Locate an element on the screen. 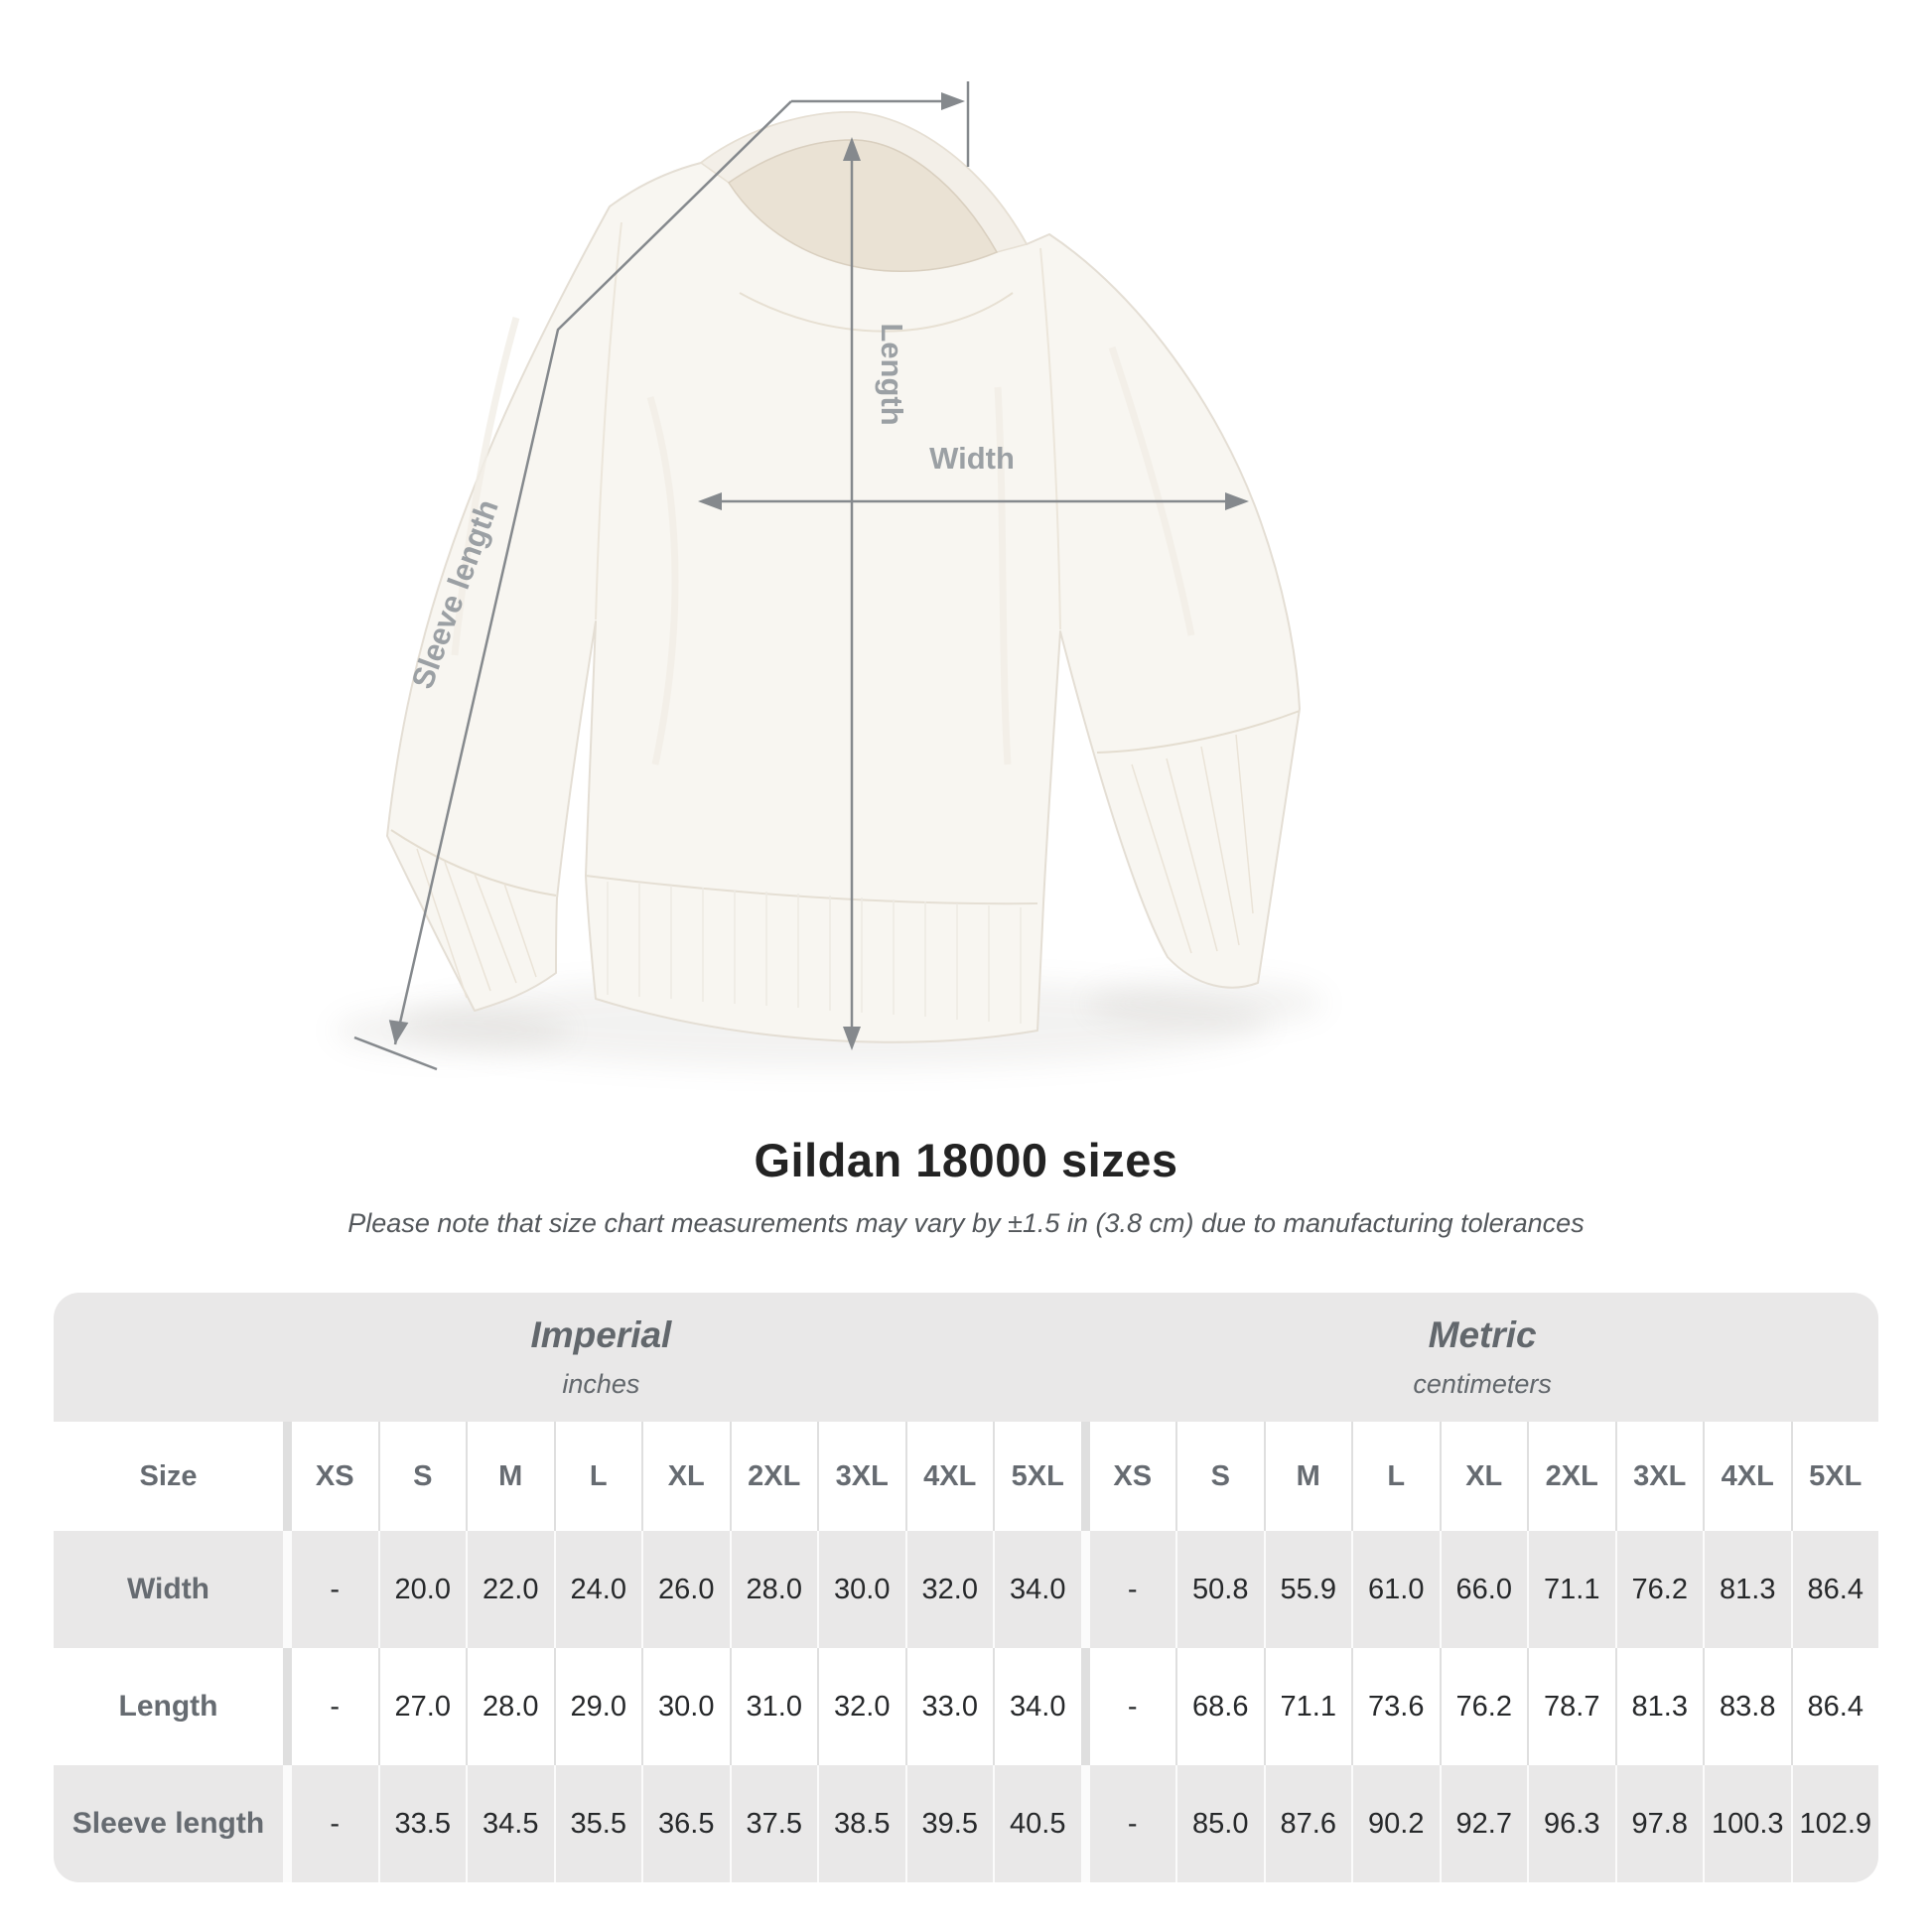  value-cell: 22.0 is located at coordinates (511, 1589).